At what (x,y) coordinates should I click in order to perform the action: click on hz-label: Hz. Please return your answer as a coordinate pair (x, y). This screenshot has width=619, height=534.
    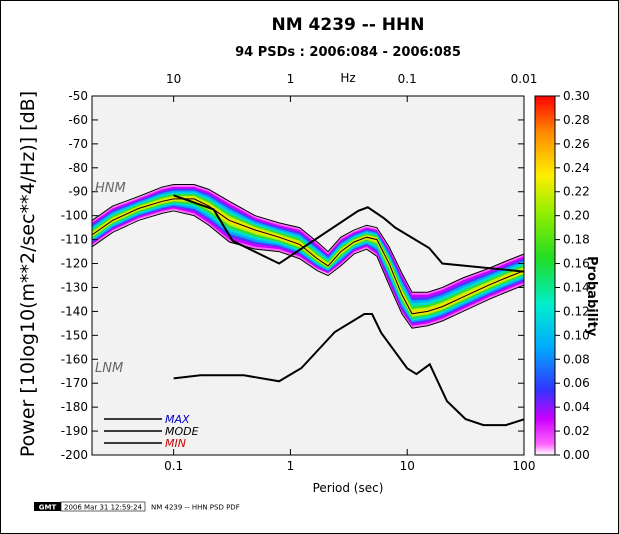
    Looking at the image, I should click on (347, 78).